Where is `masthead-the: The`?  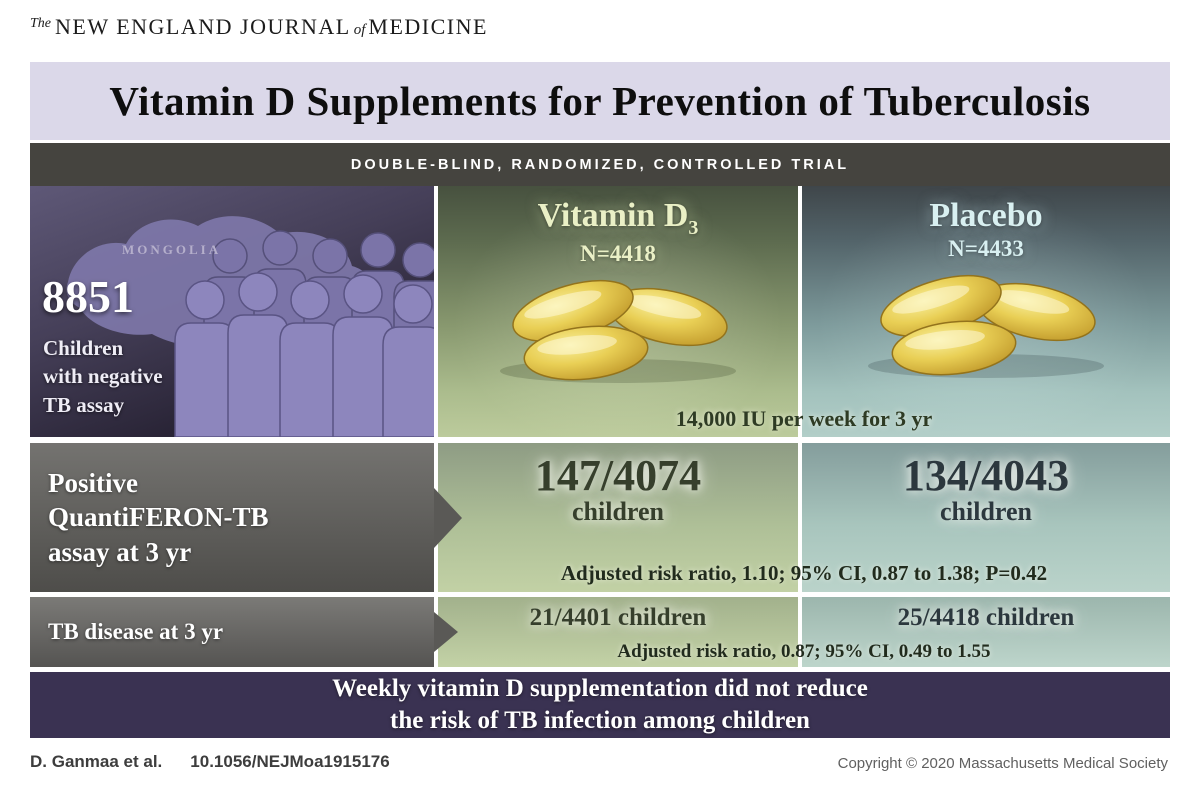 masthead-the: The is located at coordinates (40, 23).